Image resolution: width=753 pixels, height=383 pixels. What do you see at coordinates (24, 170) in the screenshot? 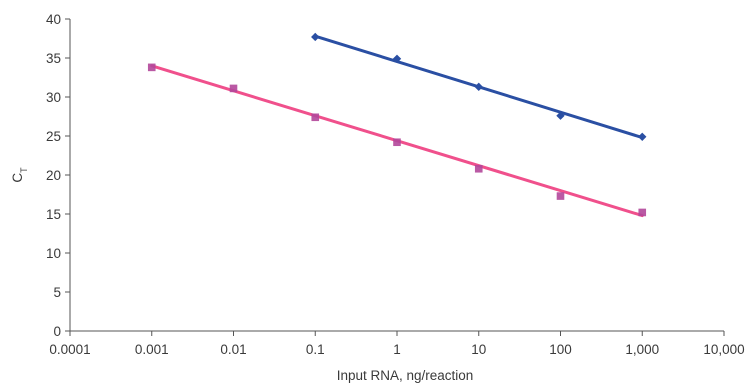
I see `y-axis-title-subscript: T` at bounding box center [24, 170].